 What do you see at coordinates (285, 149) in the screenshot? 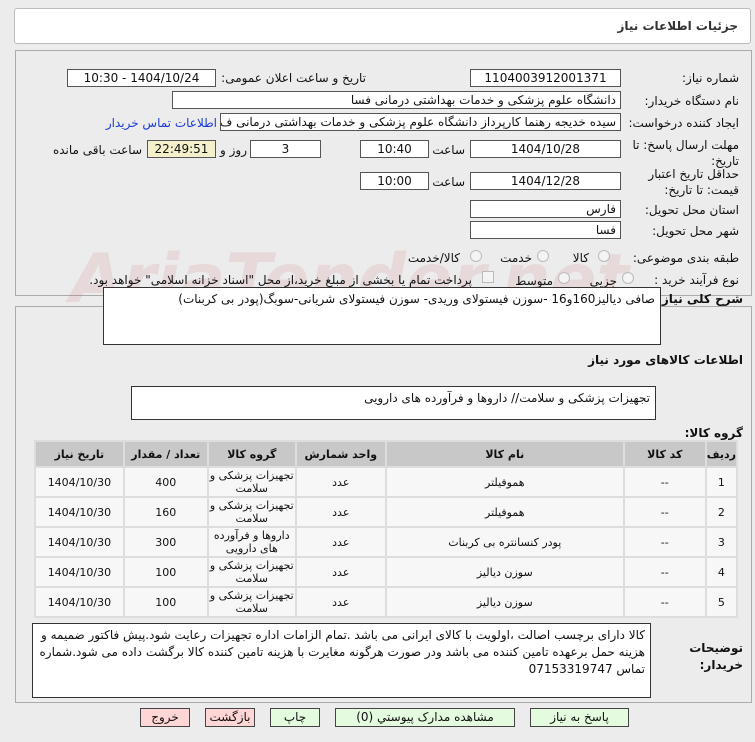
I see `days-field: 3` at bounding box center [285, 149].